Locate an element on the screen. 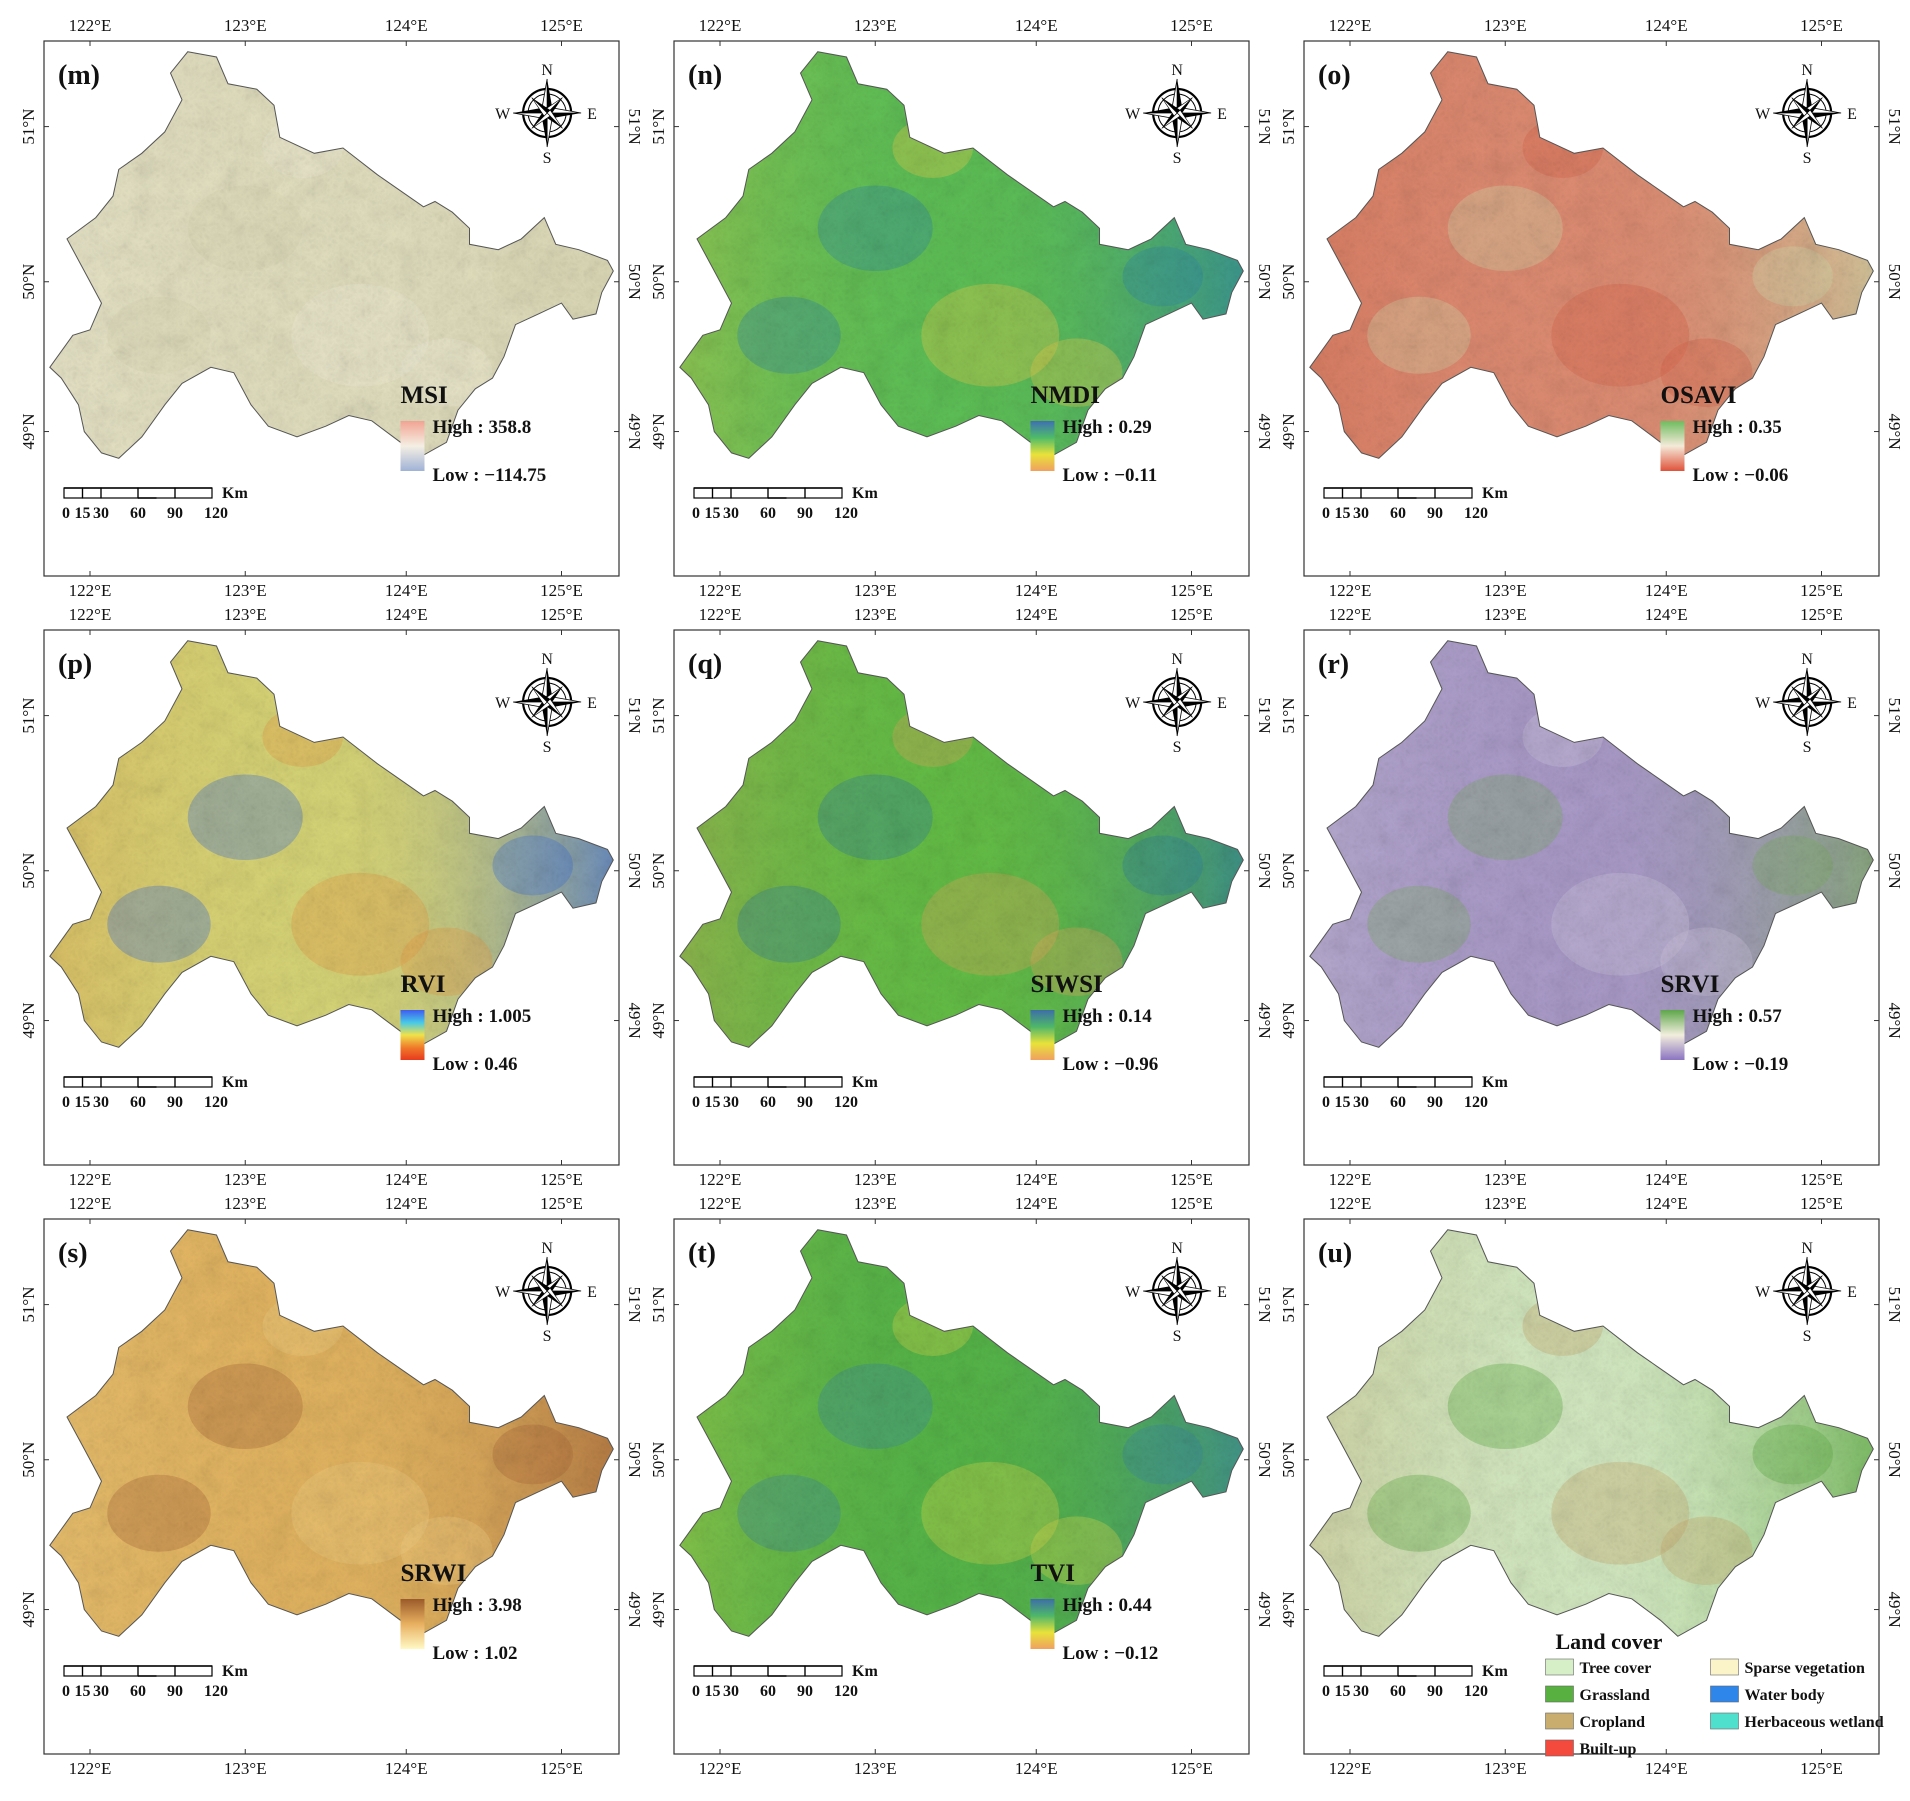  index-legend: TVI High : 0.44 Low : −0.12 is located at coordinates (1094, 1612).